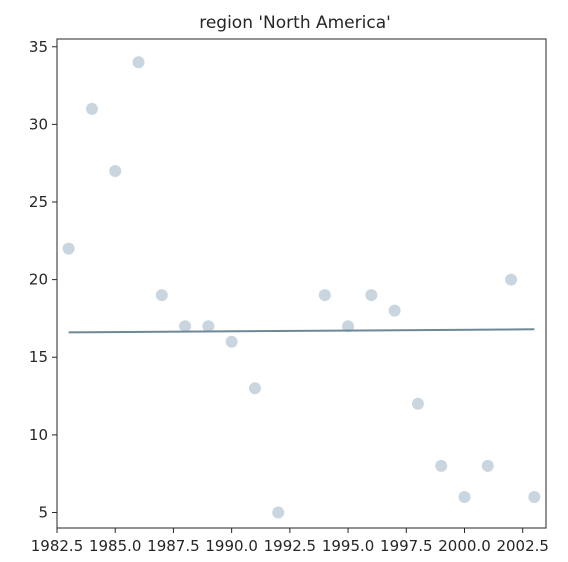 This screenshot has width=568, height=562. What do you see at coordinates (173, 546) in the screenshot?
I see `x-tick-label: 1987.5` at bounding box center [173, 546].